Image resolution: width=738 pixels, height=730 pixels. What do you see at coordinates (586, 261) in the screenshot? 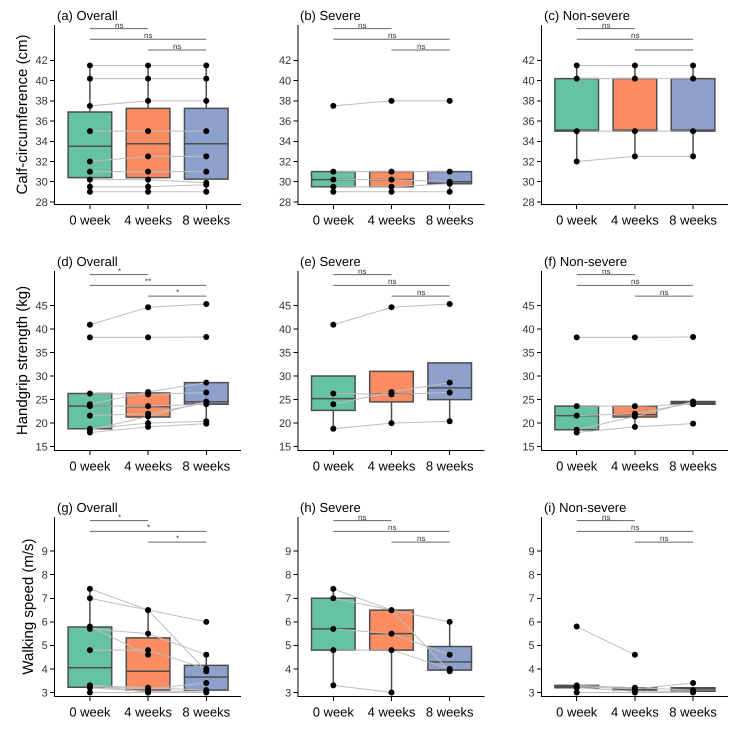
I see `chart-title: (f) Non-severe` at bounding box center [586, 261].